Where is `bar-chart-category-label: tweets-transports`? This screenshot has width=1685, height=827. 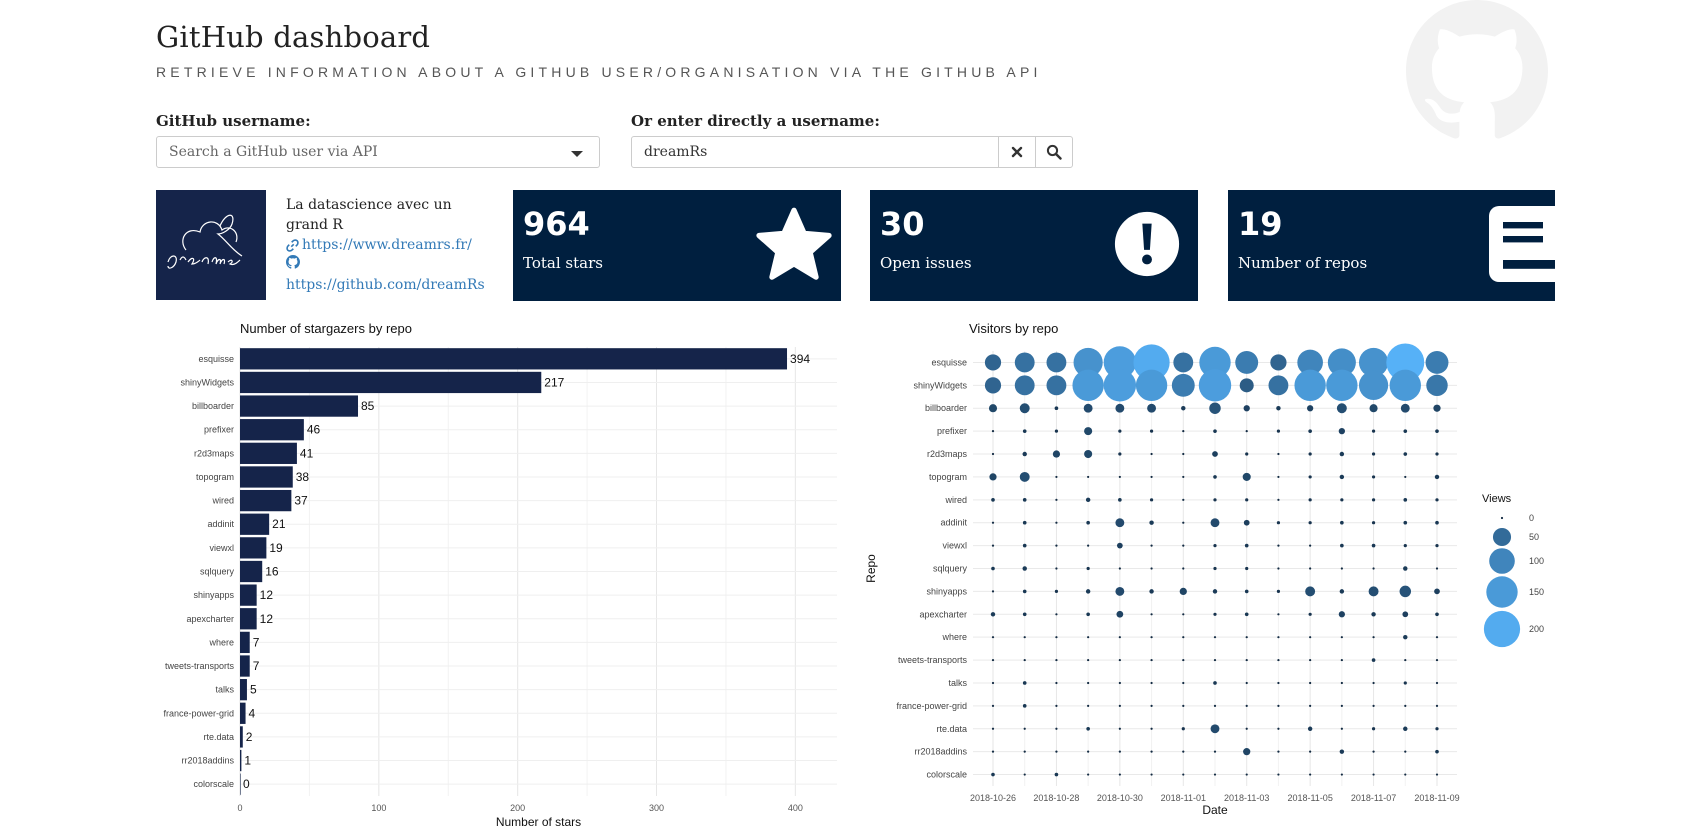
bar-chart-category-label: tweets-transports is located at coordinates (200, 666).